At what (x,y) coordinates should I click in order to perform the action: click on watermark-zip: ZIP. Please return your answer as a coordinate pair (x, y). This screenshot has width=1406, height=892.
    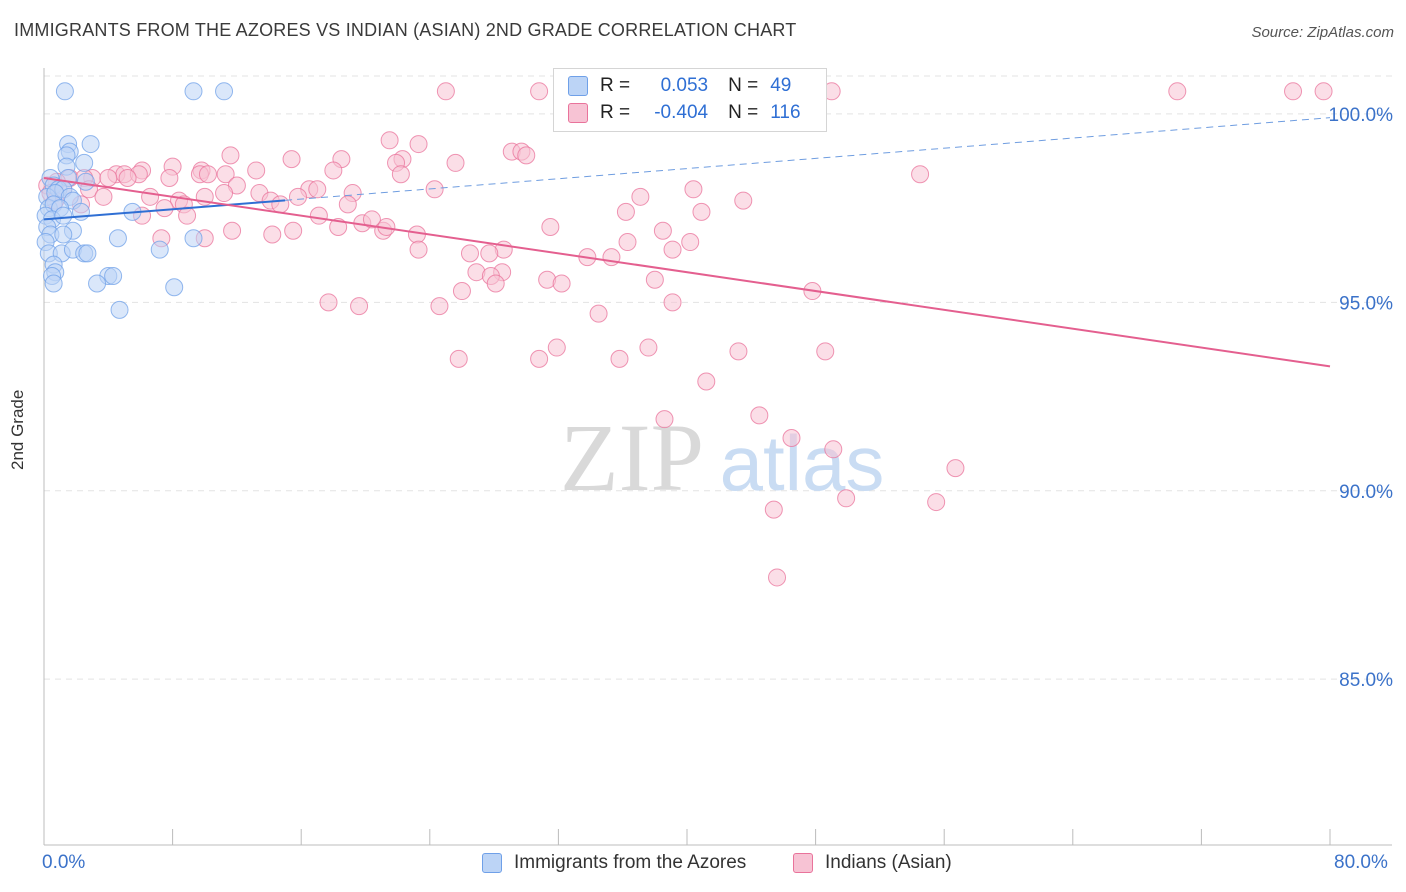
    Looking at the image, I should click on (632, 457).